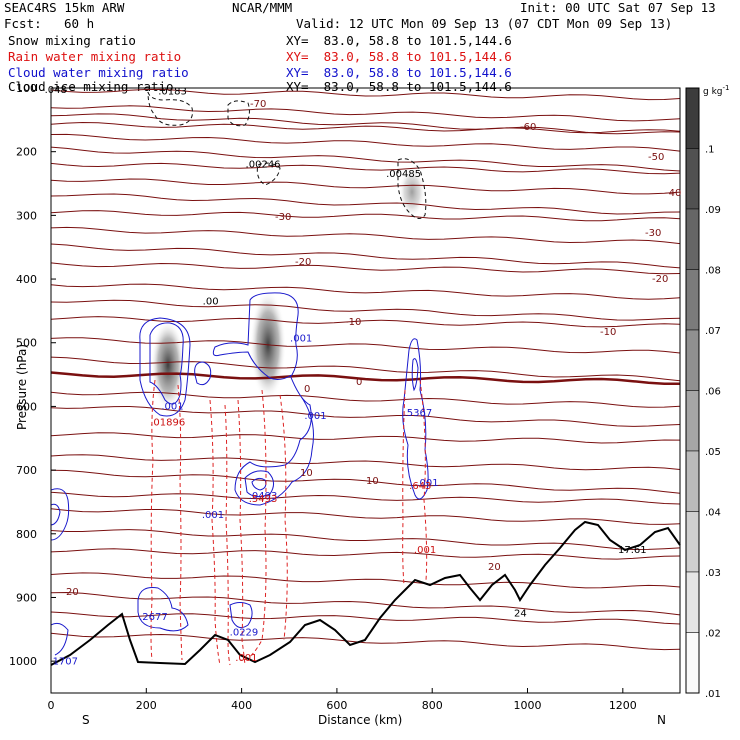  I want to click on extremum-label: 17.61, so click(632, 550).